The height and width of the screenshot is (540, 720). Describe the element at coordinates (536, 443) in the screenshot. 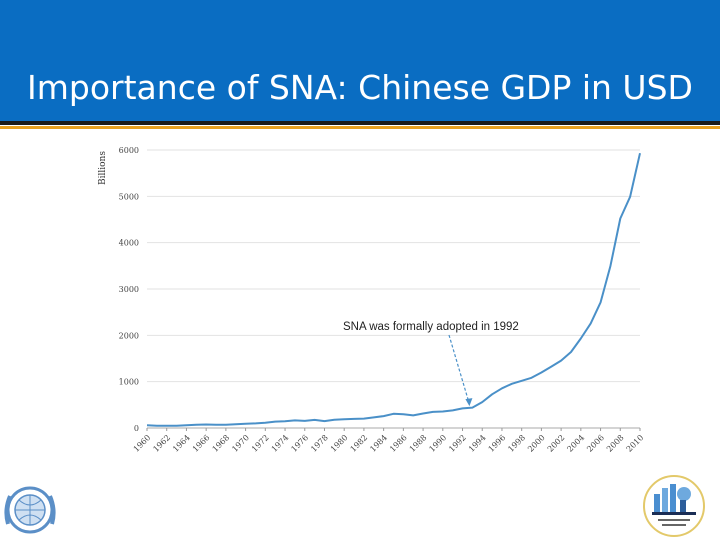

I see `x-tick-label: 2000` at that location.